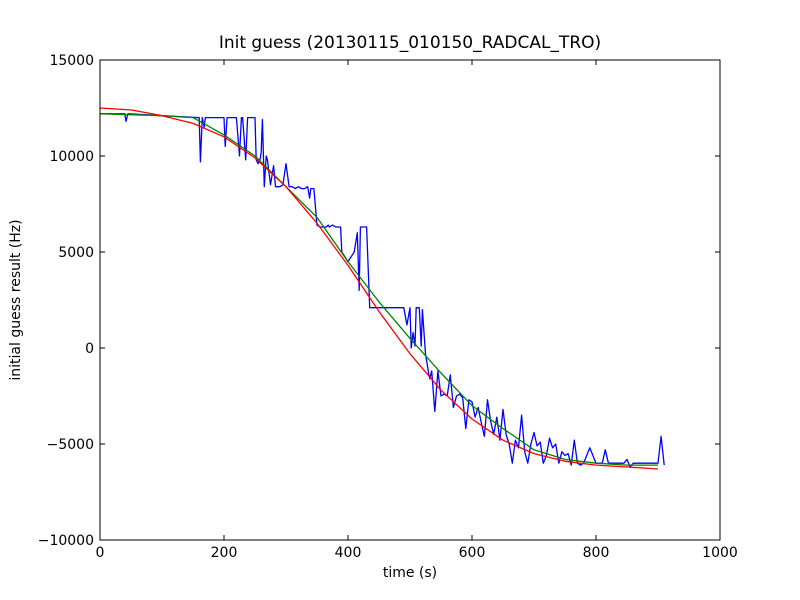 This screenshot has height=600, width=800. What do you see at coordinates (71, 61) in the screenshot?
I see `y-tick-label: 15000` at bounding box center [71, 61].